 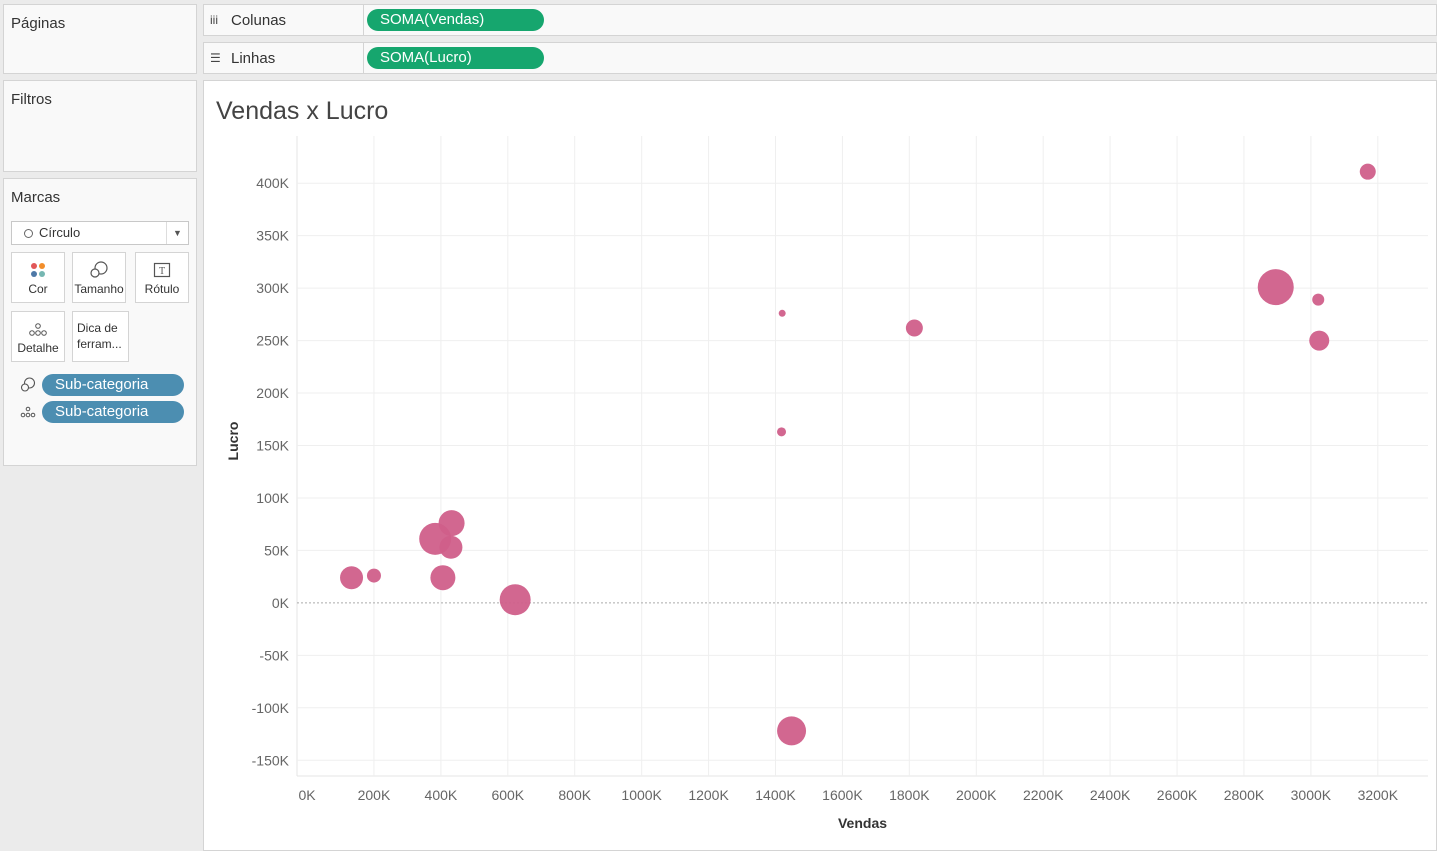 What do you see at coordinates (820, 20) in the screenshot?
I see `columns-shelf: iii Colunas SOMA(Vendas)` at bounding box center [820, 20].